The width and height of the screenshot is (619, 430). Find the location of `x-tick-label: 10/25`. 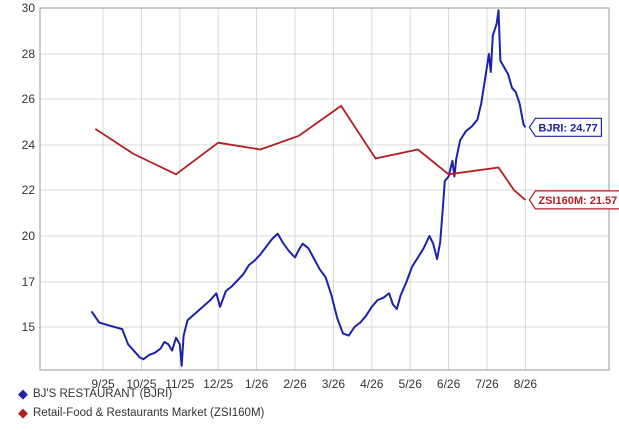

x-tick-label: 10/25 is located at coordinates (141, 384).